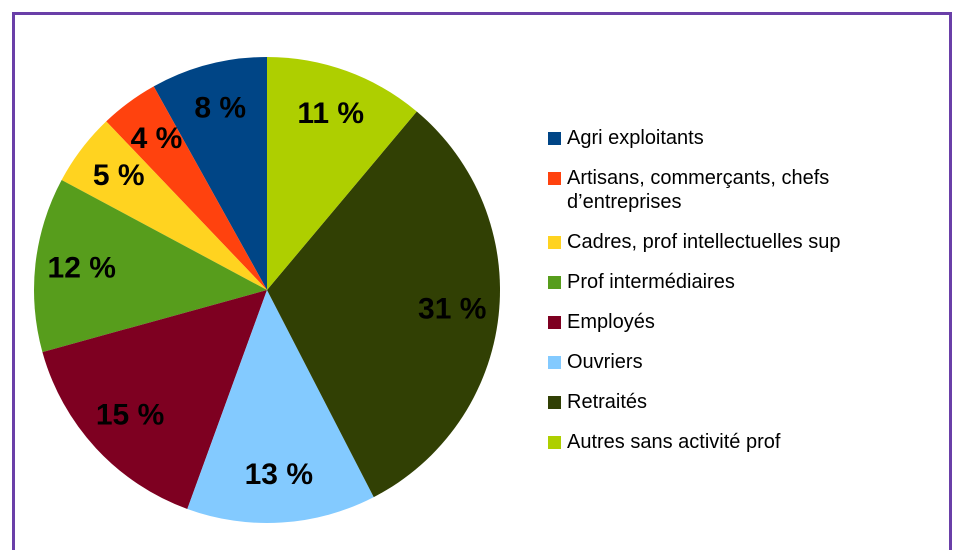 The height and width of the screenshot is (550, 962). Describe the element at coordinates (220, 107) in the screenshot. I see `data-label: 8 %` at that location.